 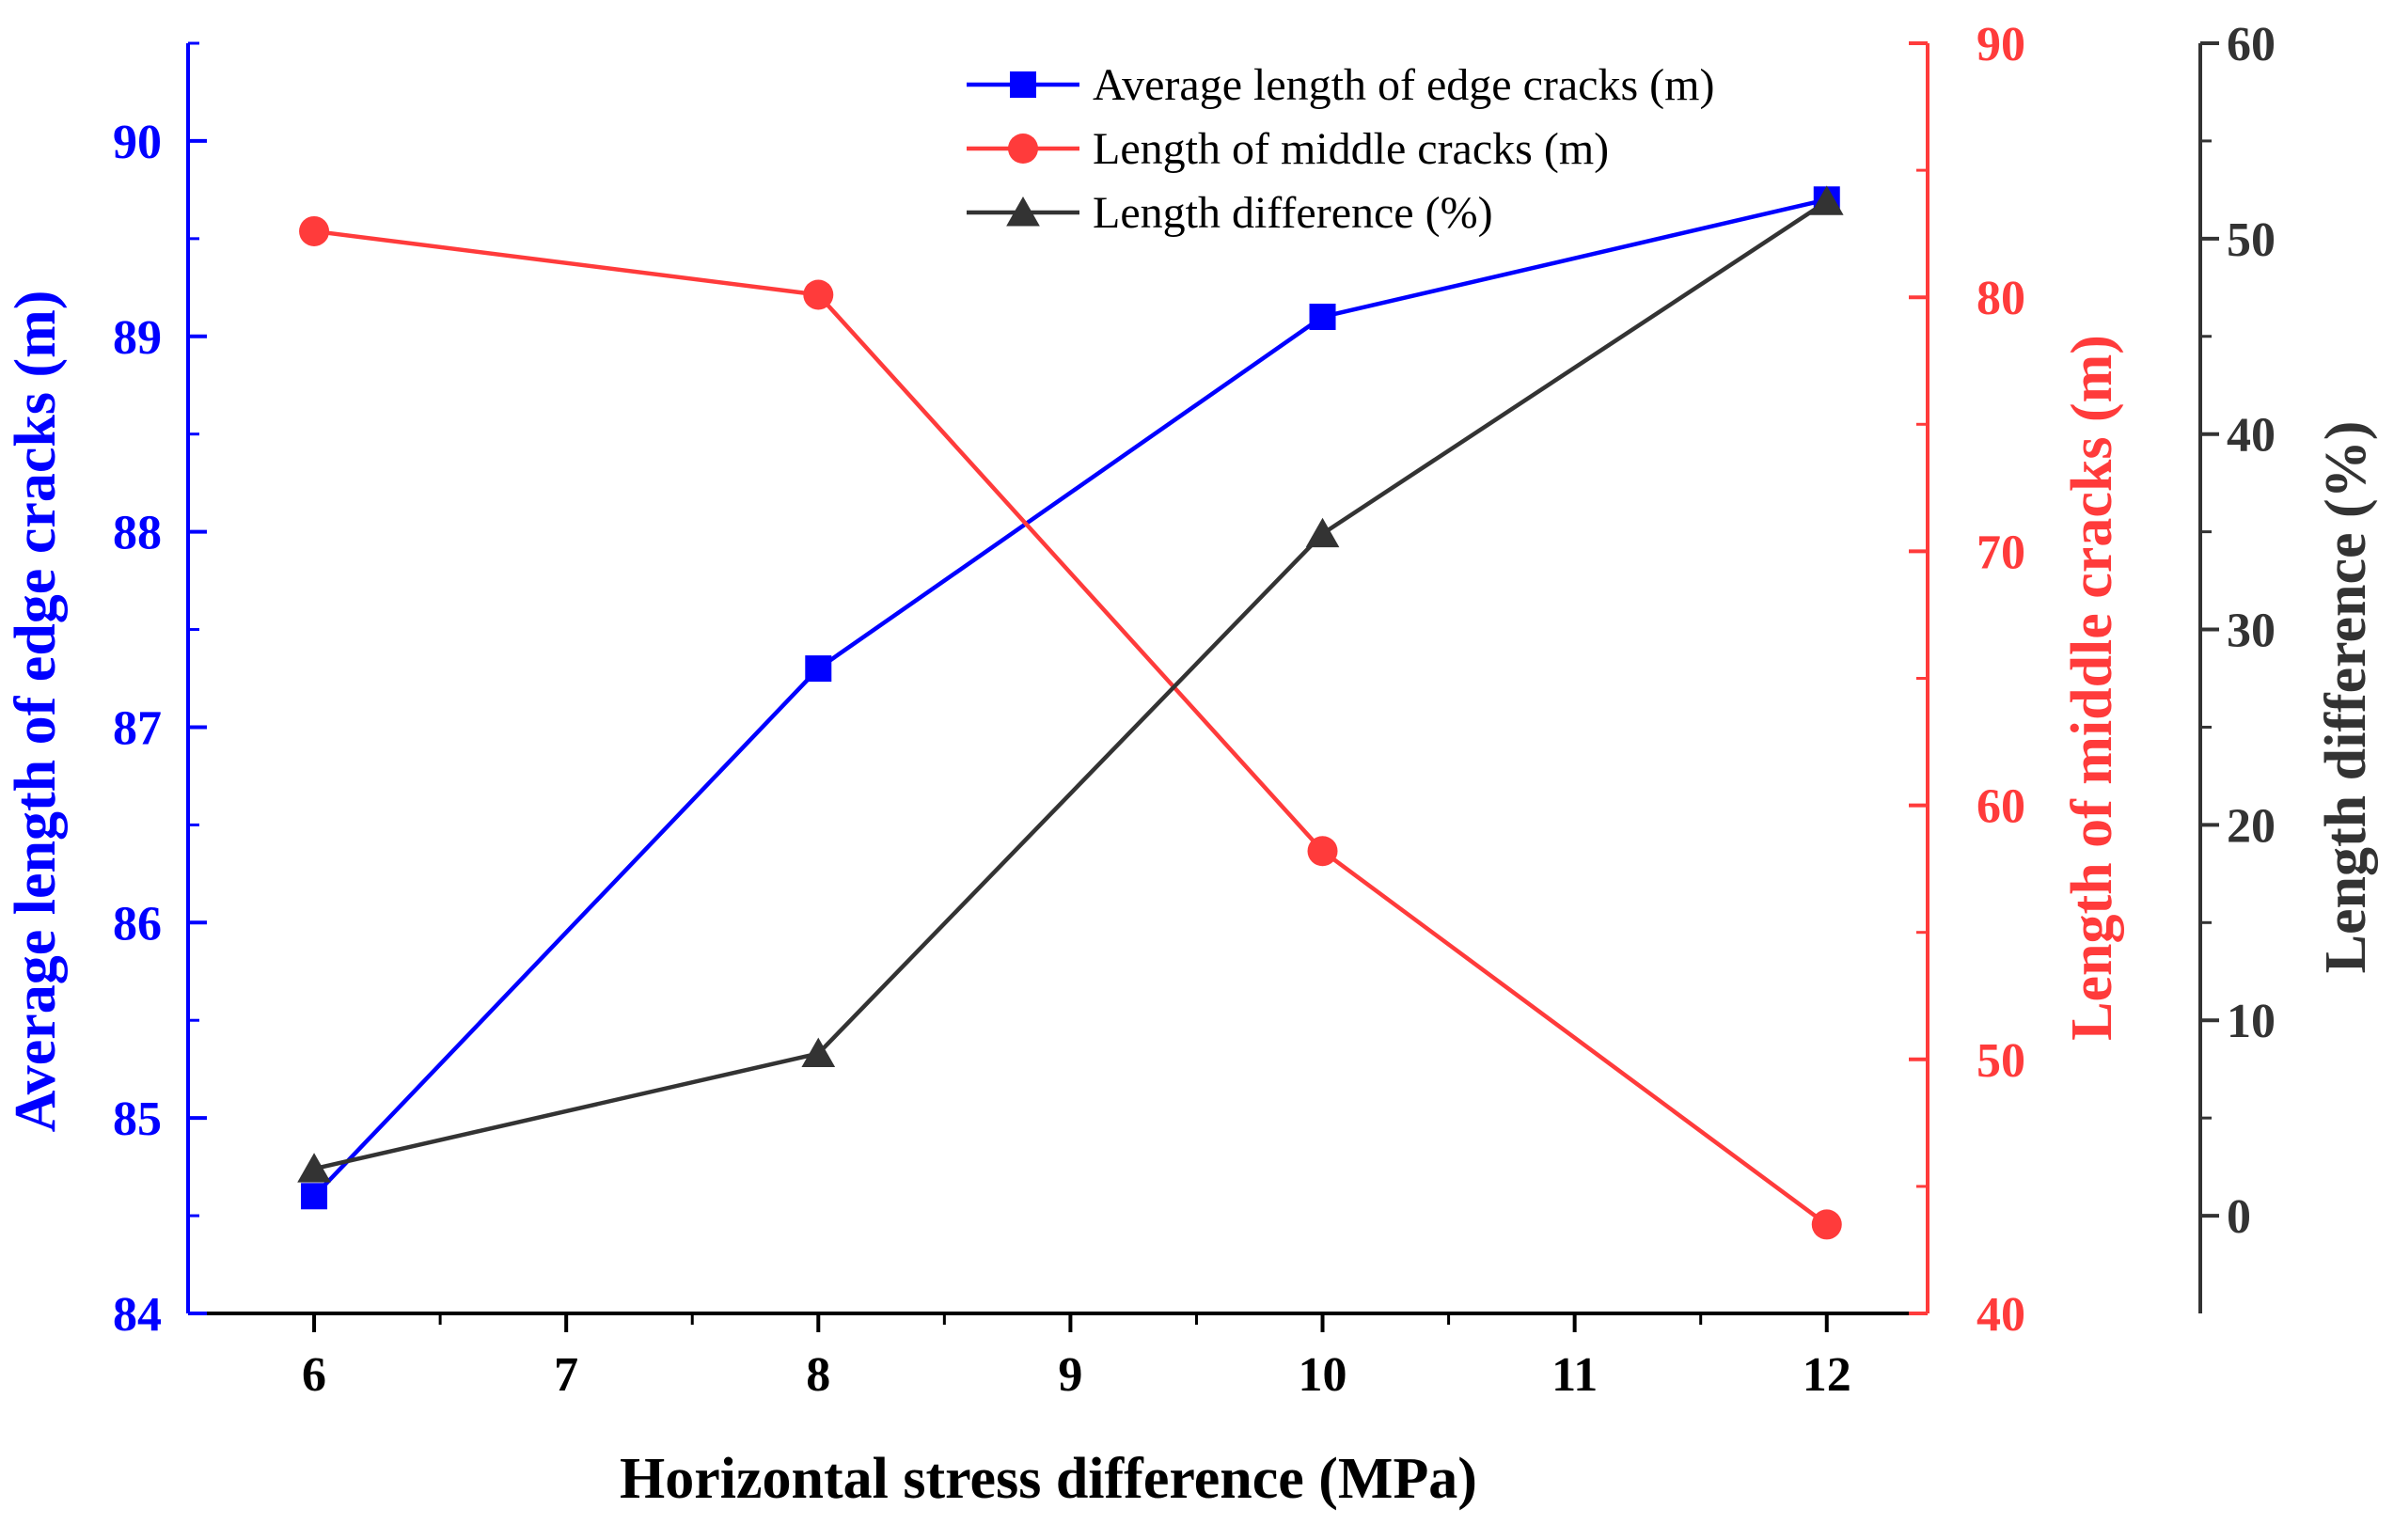 What do you see at coordinates (2001, 1315) in the screenshot?
I see `right-tick-label: 40` at bounding box center [2001, 1315].